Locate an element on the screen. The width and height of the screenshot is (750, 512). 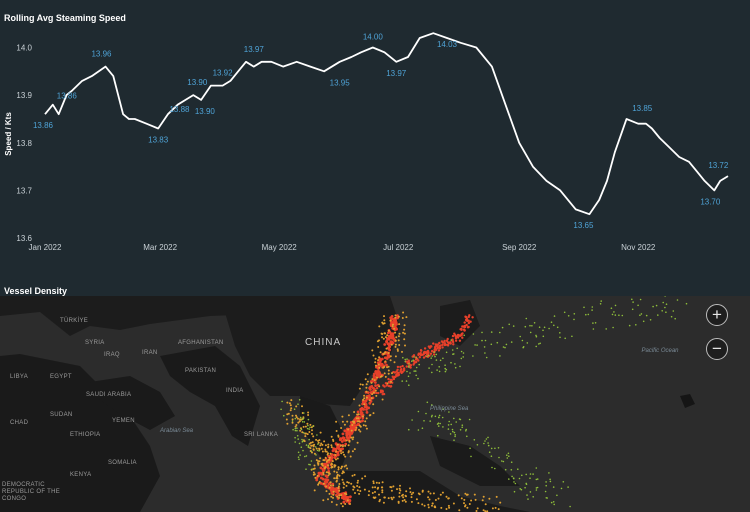
map-label-india: INDIA is located at coordinates (235, 391).